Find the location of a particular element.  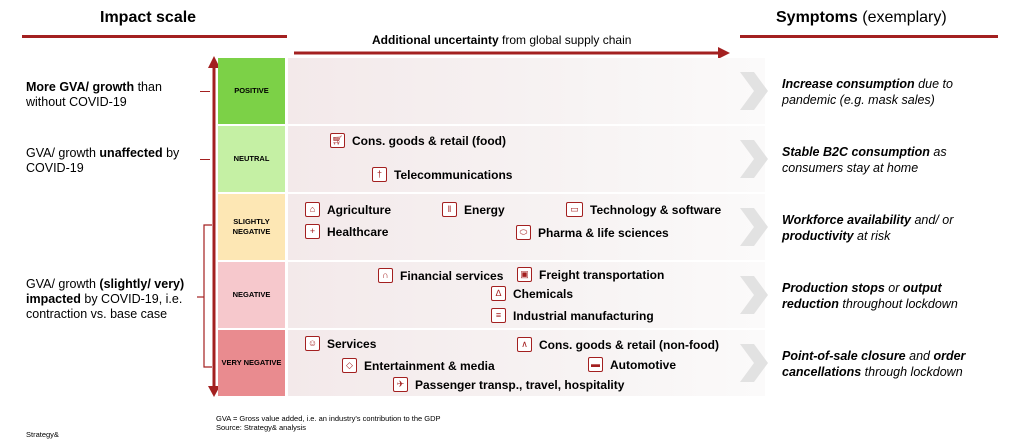

chevron-4-icon is located at coordinates (754, 295).